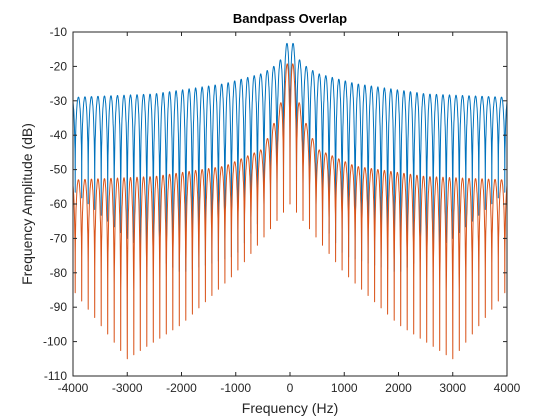 The image size is (560, 420). Describe the element at coordinates (344, 388) in the screenshot. I see `x-tick-label: 1000` at that location.